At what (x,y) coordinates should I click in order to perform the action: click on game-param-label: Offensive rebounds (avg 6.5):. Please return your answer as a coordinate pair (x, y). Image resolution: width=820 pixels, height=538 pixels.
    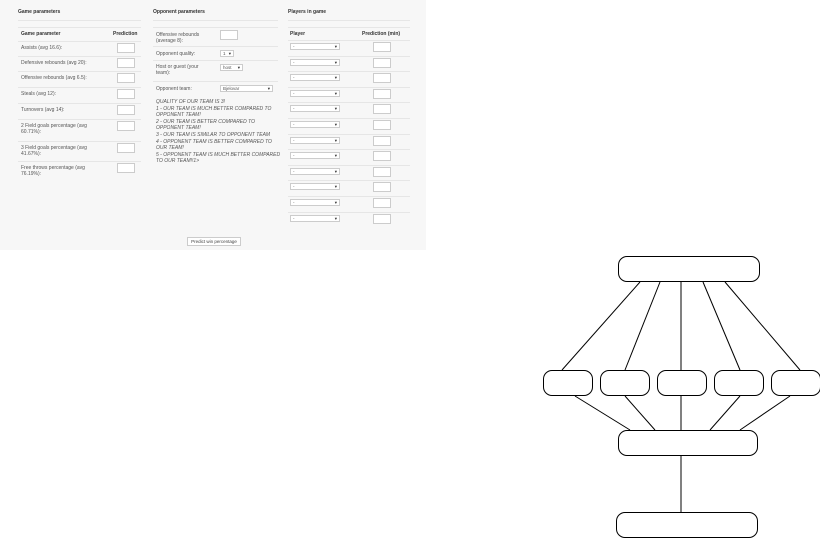
    Looking at the image, I should click on (54, 78).